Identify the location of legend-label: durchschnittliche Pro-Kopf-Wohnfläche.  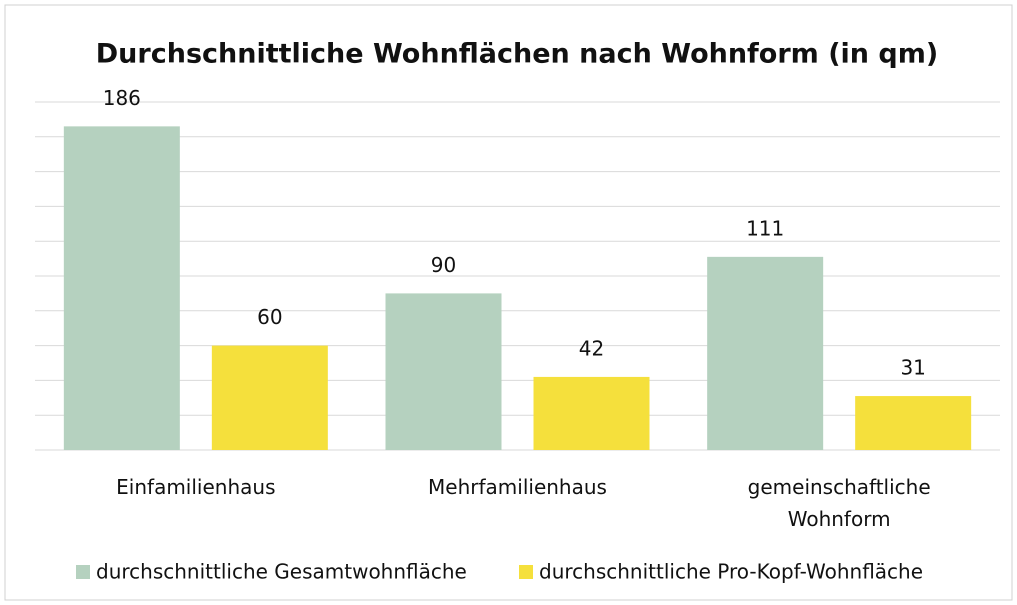
(731, 572).